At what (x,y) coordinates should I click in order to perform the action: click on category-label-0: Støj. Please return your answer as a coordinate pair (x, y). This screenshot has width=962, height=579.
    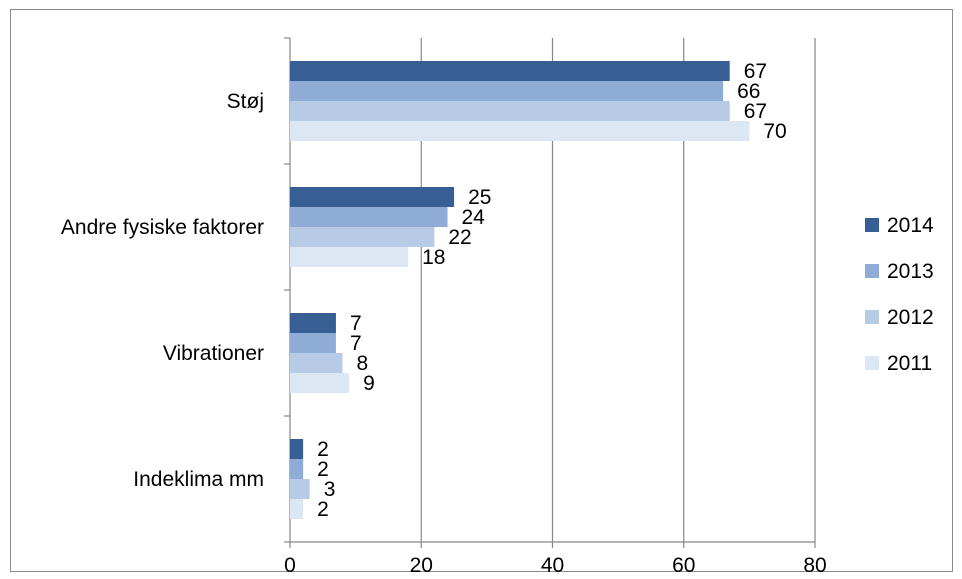
    Looking at the image, I should click on (245, 101).